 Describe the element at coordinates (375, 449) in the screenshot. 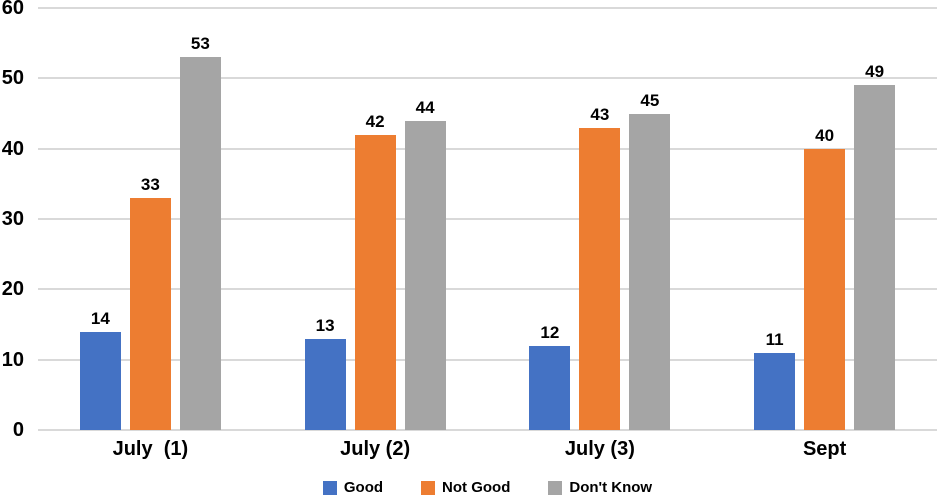

I see `x-axis-category-label: July (2)` at that location.